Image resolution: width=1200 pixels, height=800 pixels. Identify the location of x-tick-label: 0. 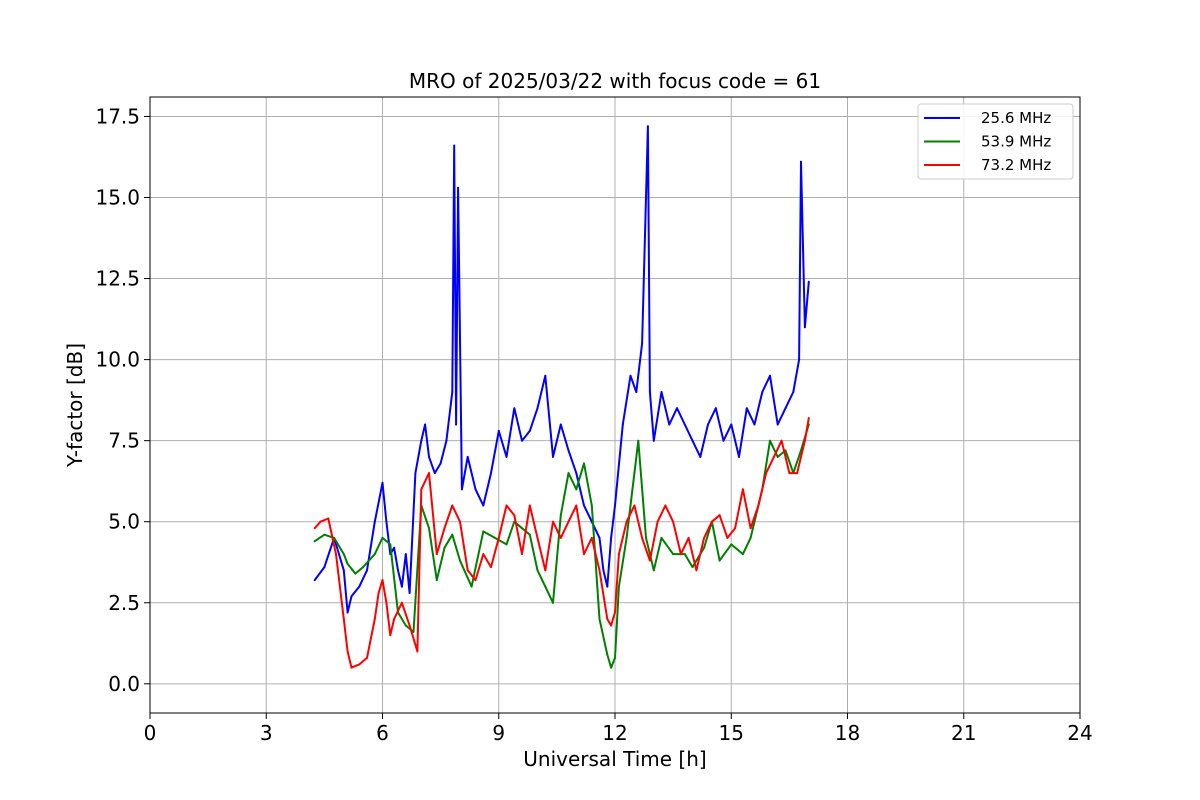
(150, 733).